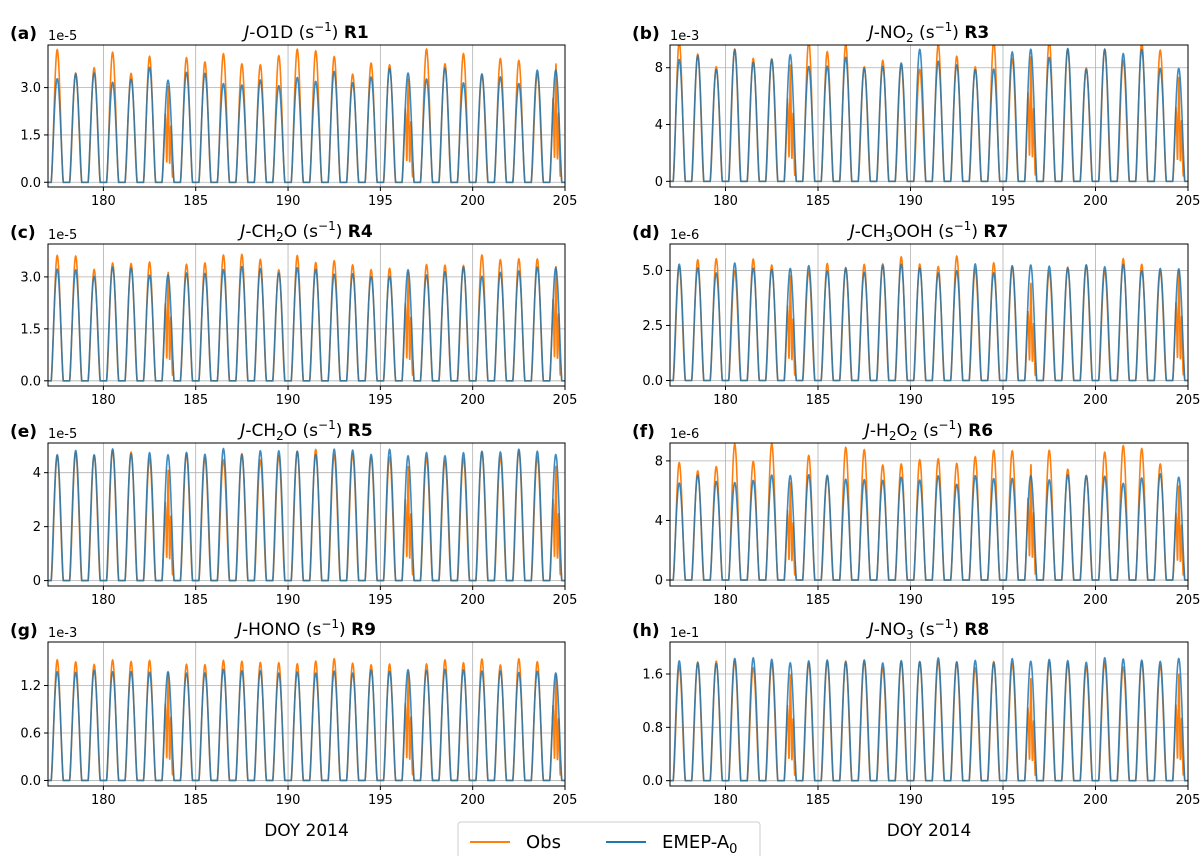  Describe the element at coordinates (643, 432) in the screenshot. I see `panel-letter: (f)` at that location.